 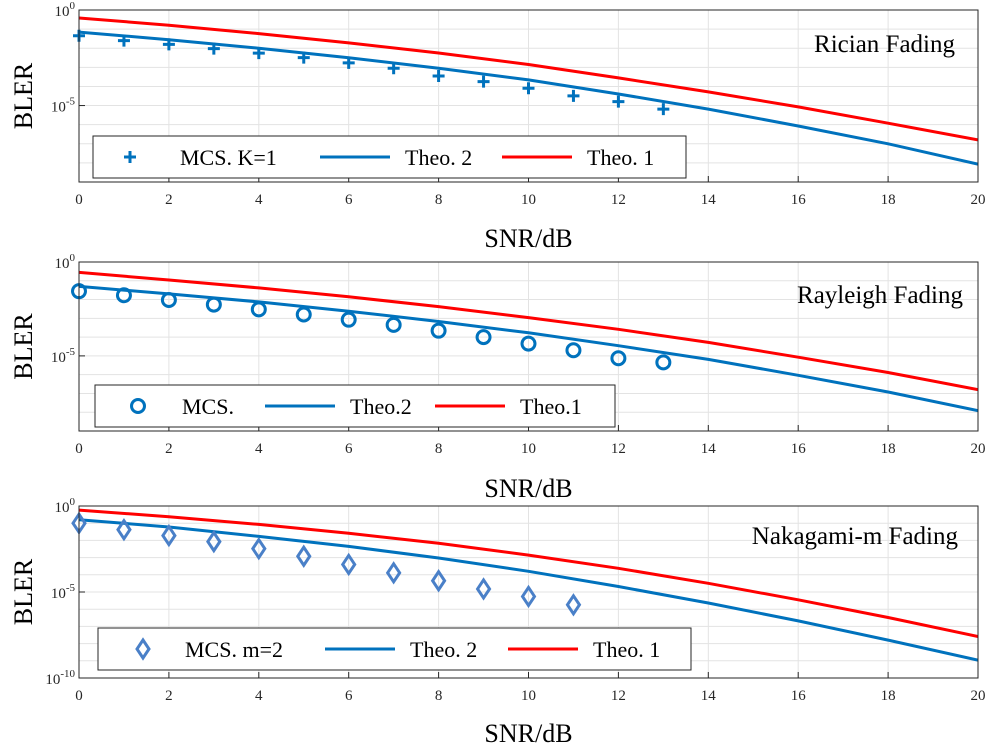 I want to click on legend-entry-label: MCS. m=2, so click(x=234, y=649).